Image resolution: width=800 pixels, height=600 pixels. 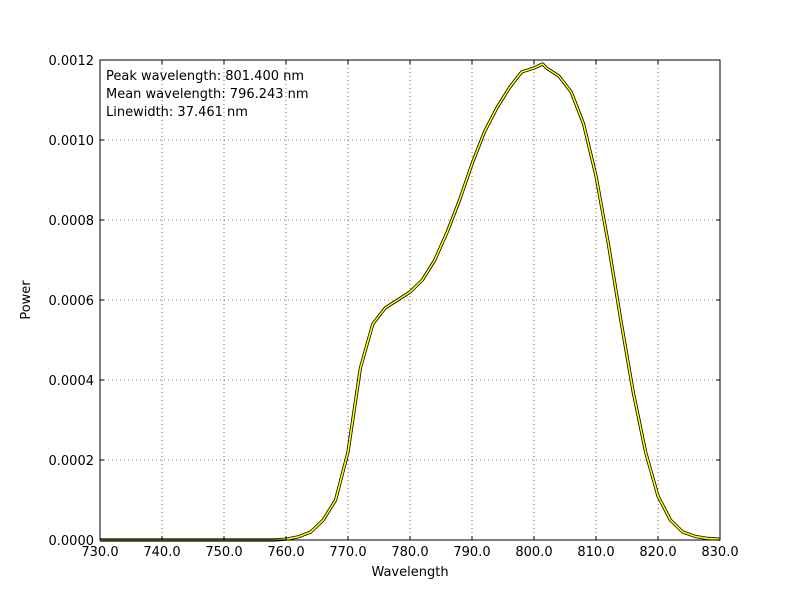 What do you see at coordinates (72, 461) in the screenshot?
I see `y-tick-label: 0.0002` at bounding box center [72, 461].